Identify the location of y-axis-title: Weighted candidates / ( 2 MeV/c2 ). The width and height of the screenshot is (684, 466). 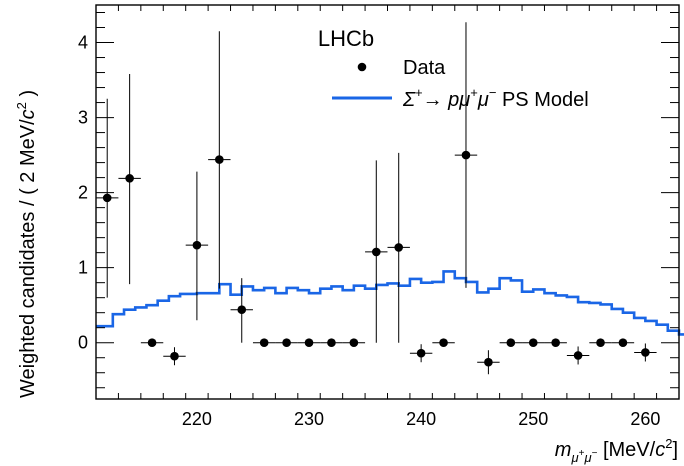
(26, 244).